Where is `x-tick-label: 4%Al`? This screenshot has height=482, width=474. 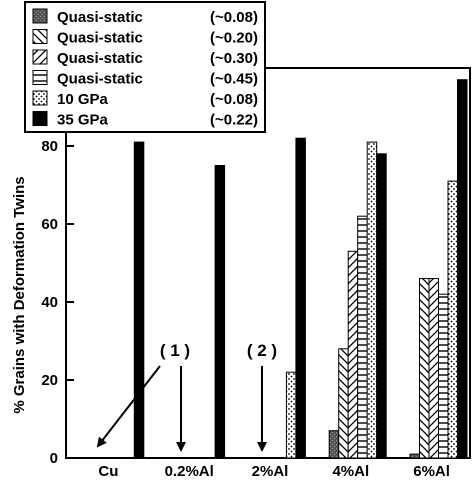 x-tick-label: 4%Al is located at coordinates (350, 471).